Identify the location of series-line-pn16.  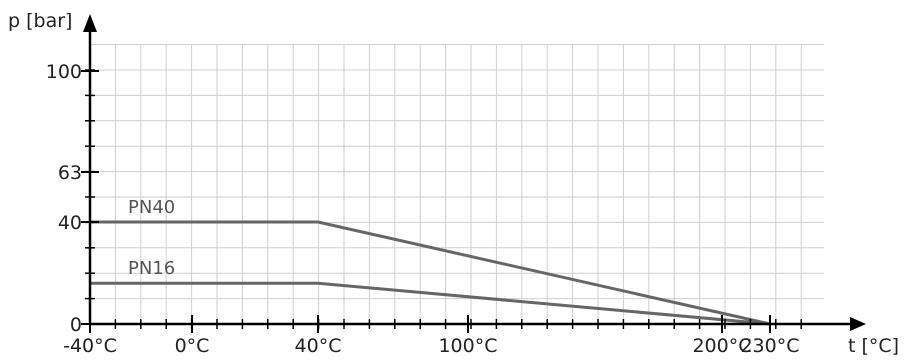
(430, 303).